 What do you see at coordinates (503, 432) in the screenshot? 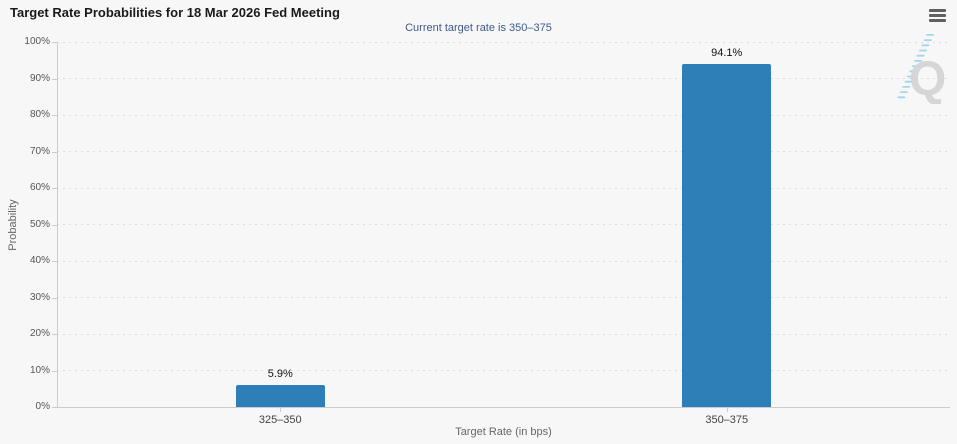
I see `x-axis-title: Target Rate (in bps)` at bounding box center [503, 432].